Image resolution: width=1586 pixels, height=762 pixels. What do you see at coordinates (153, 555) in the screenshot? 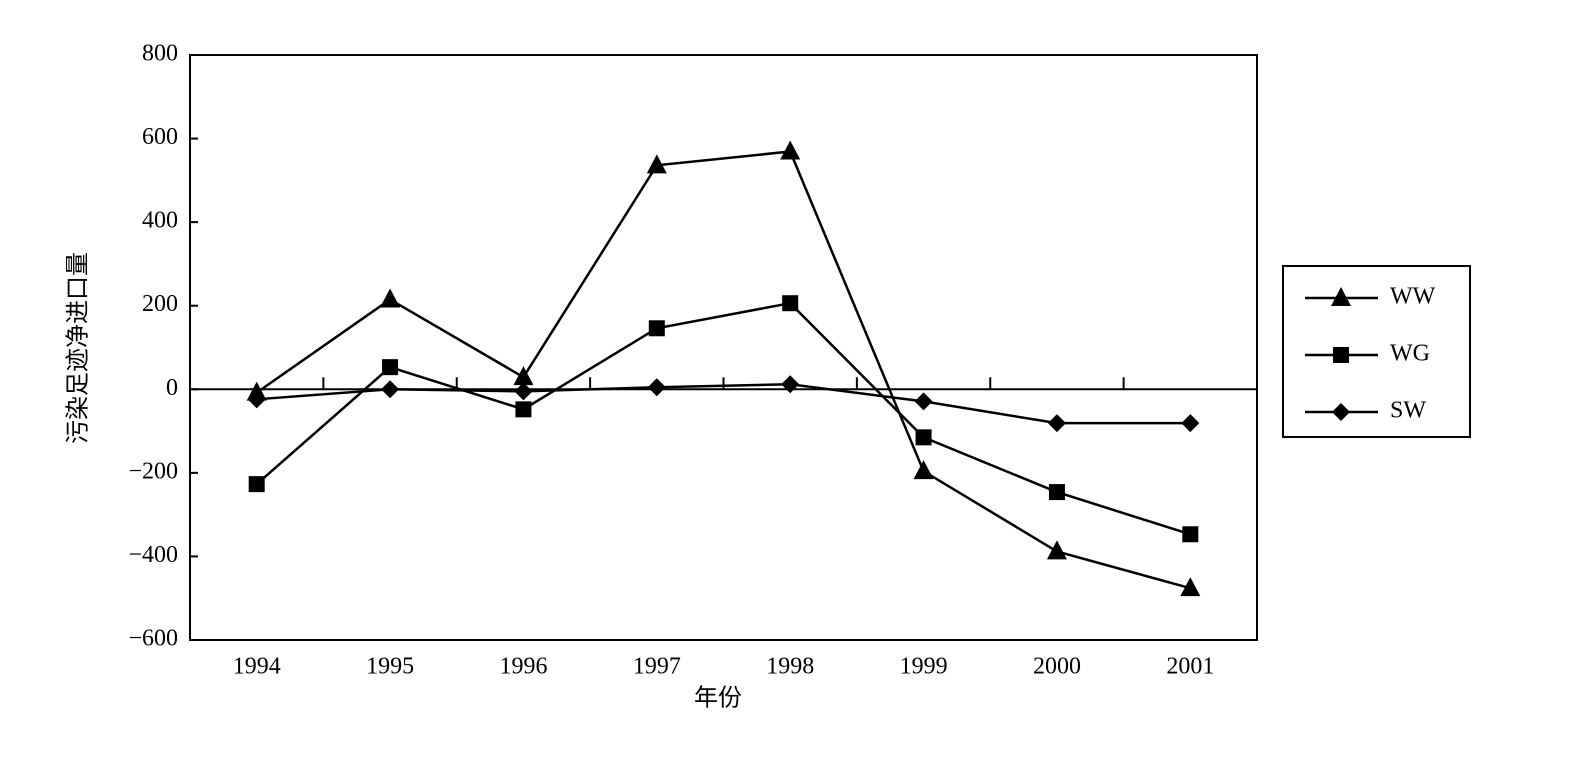
I see `y-tick-label: −400` at bounding box center [153, 555].